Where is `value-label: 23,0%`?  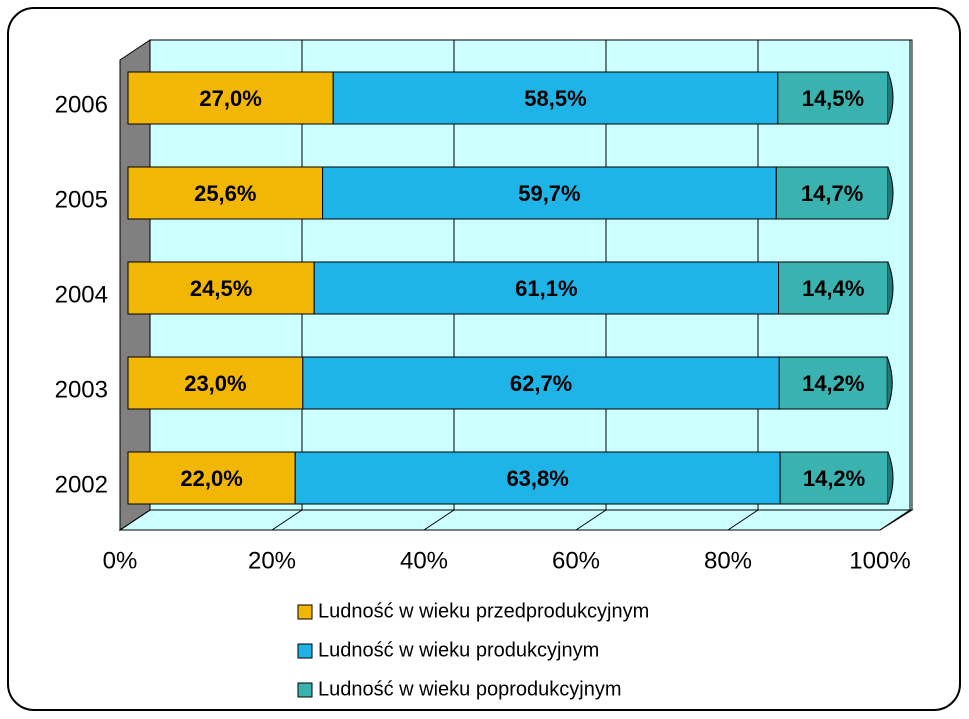 value-label: 23,0% is located at coordinates (215, 383).